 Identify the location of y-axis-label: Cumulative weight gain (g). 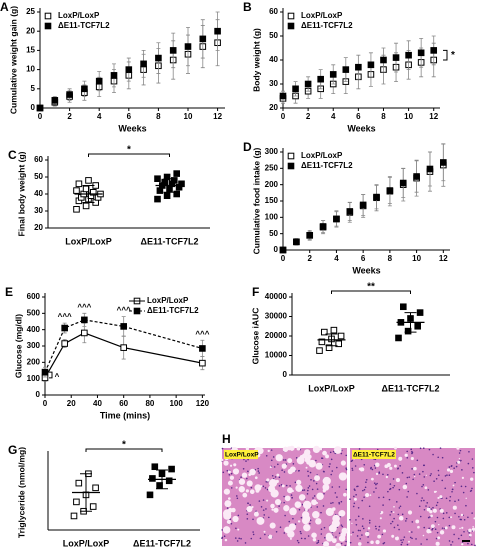
(13, 60).